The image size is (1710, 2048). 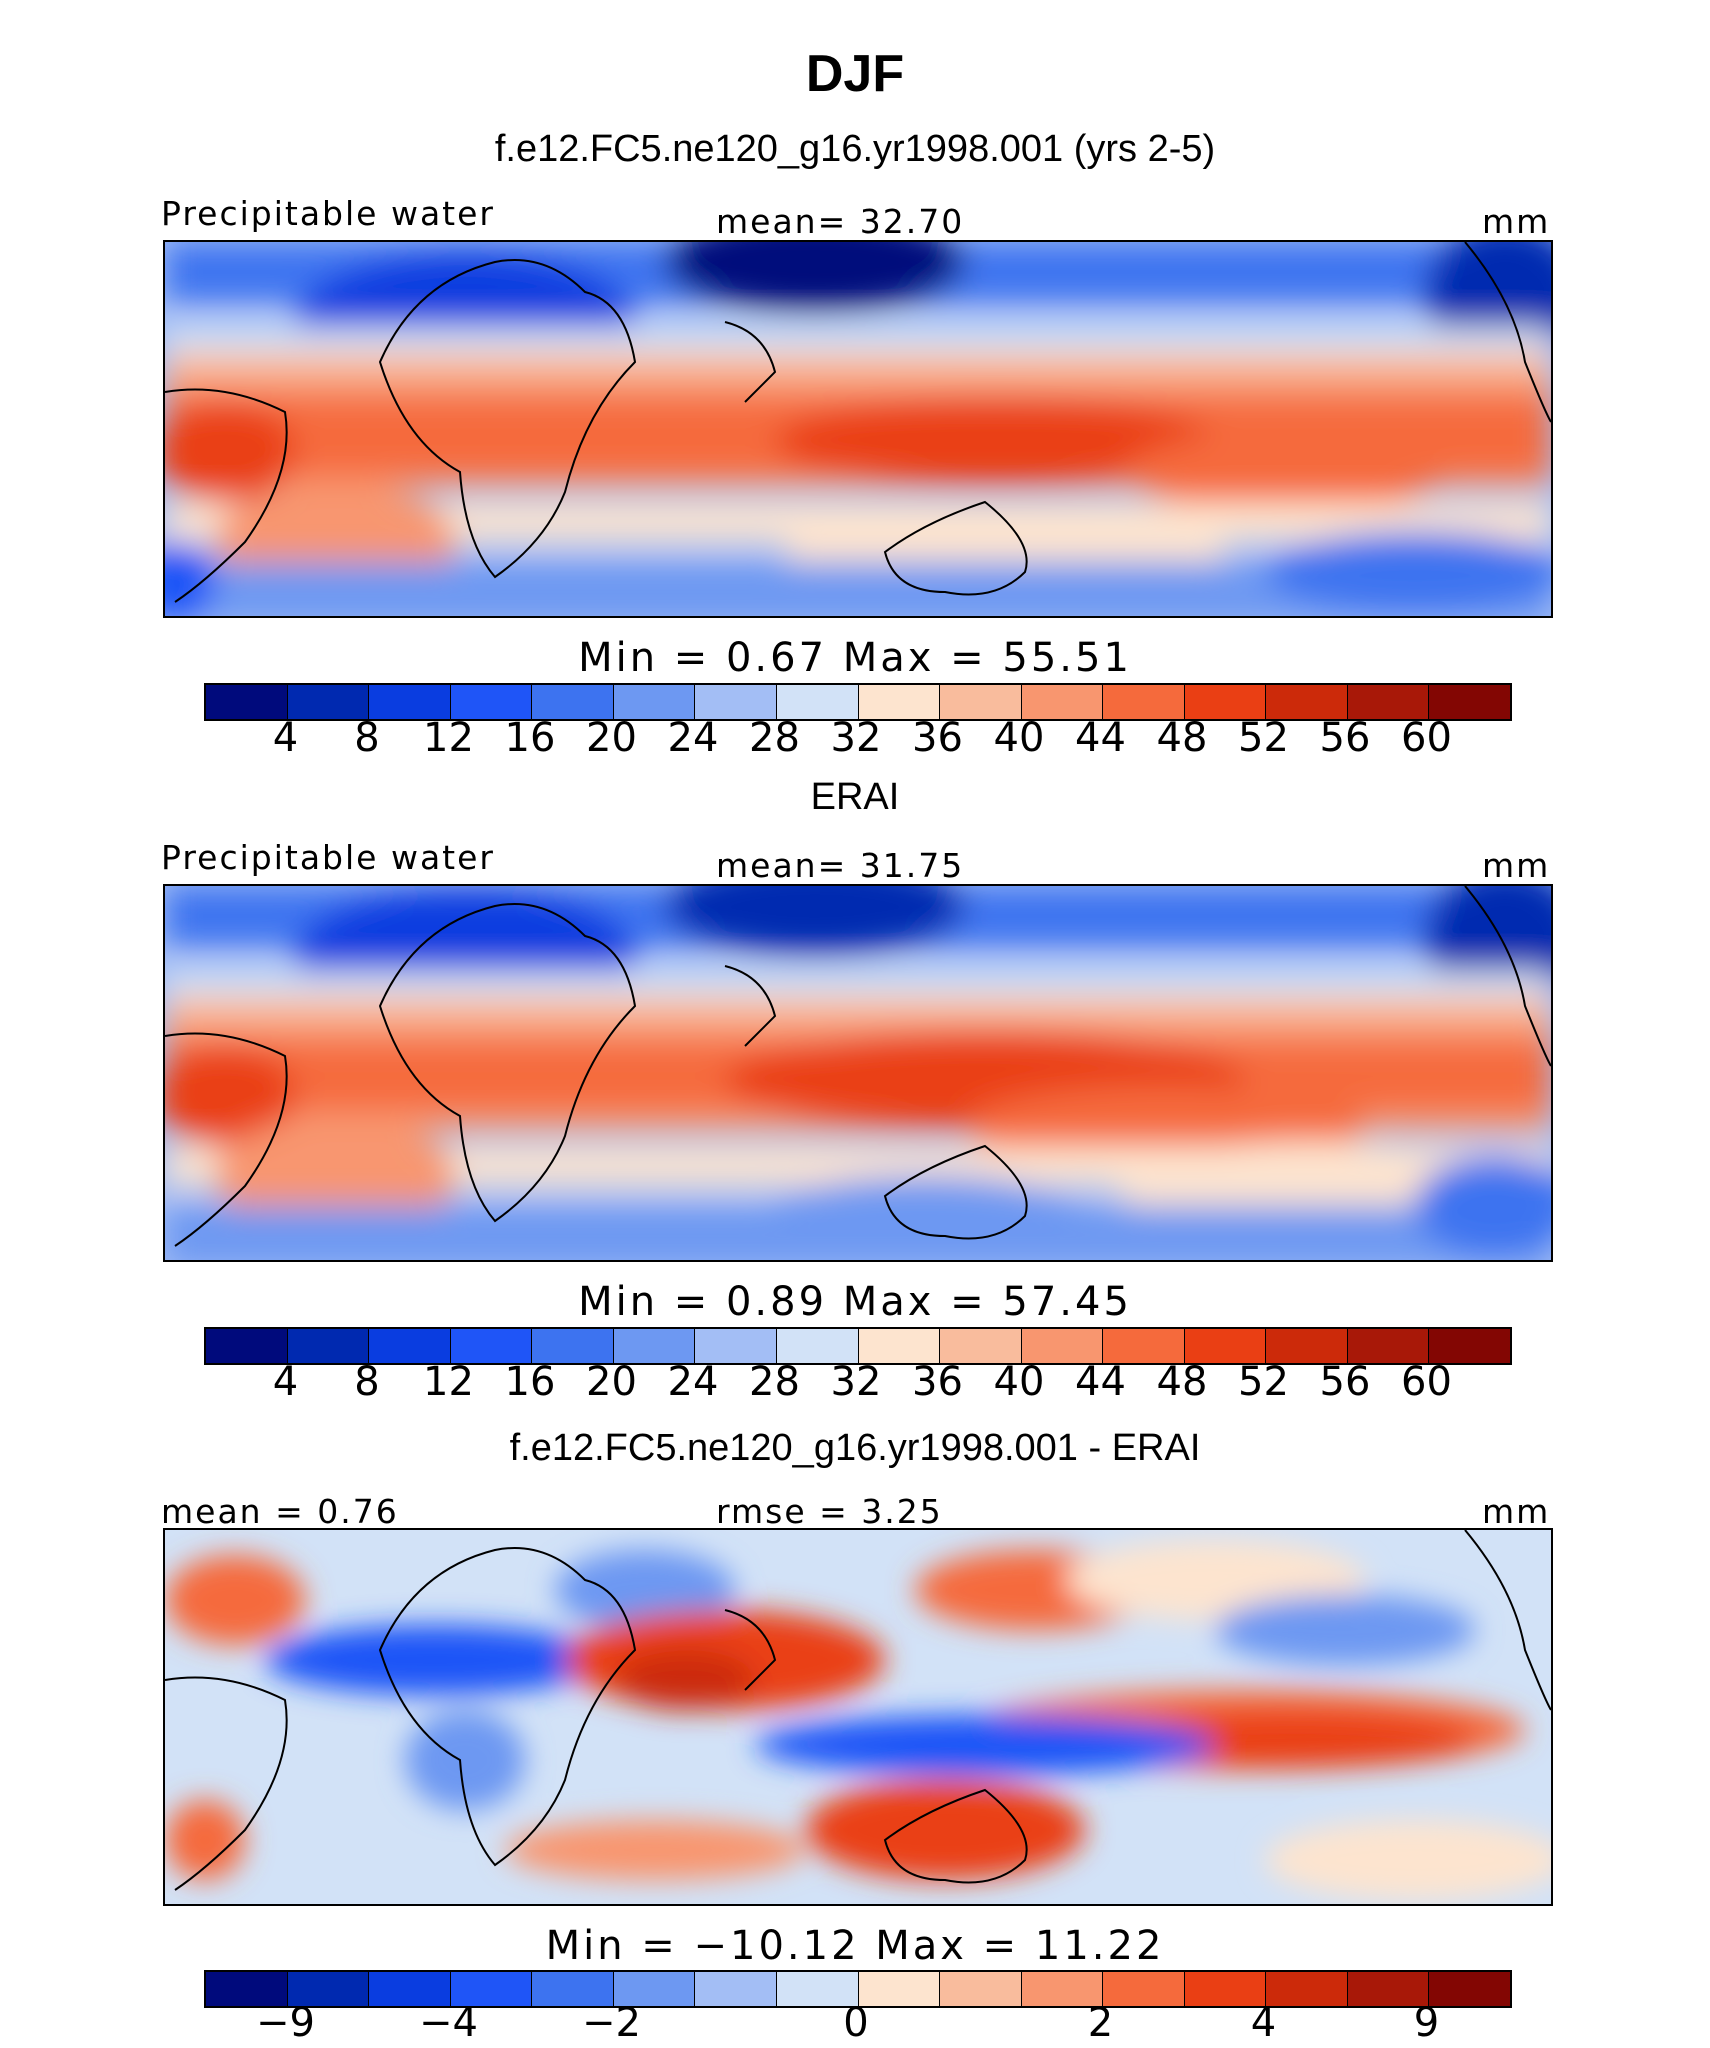 I want to click on panel3-subtitle: f.e12.FC5.ne120_g16.yr1998.001 - ERAI, so click(x=855, y=1448).